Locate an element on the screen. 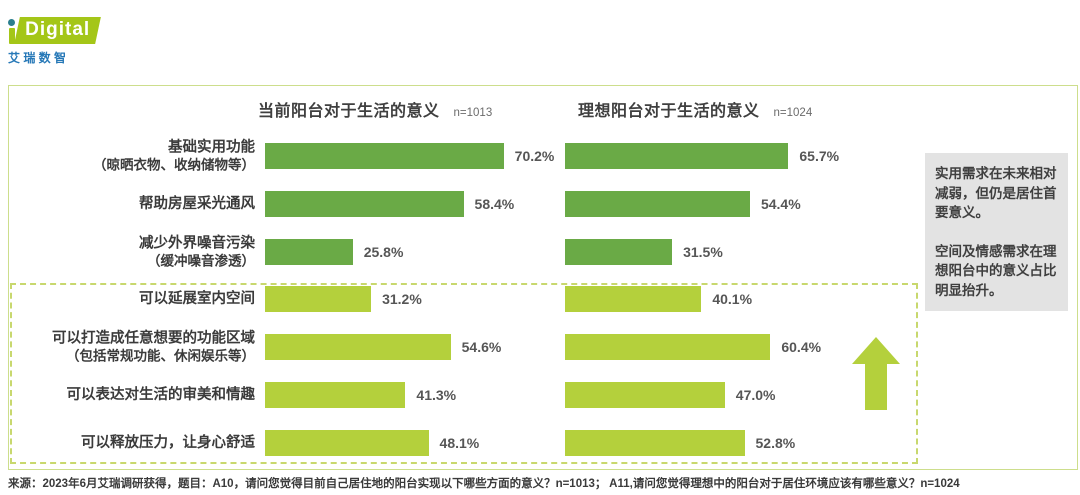 The image size is (1080, 495). category-label-main: 帮助房屋采光通风 is located at coordinates (197, 204).